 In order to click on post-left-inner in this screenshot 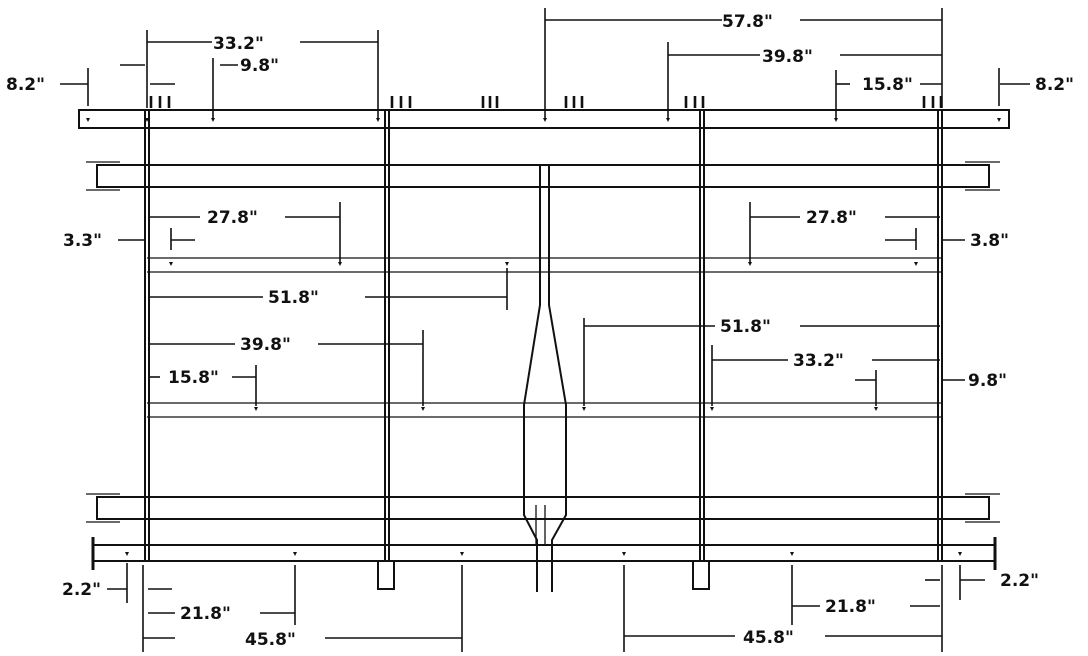, I will do `click(387, 335)`.